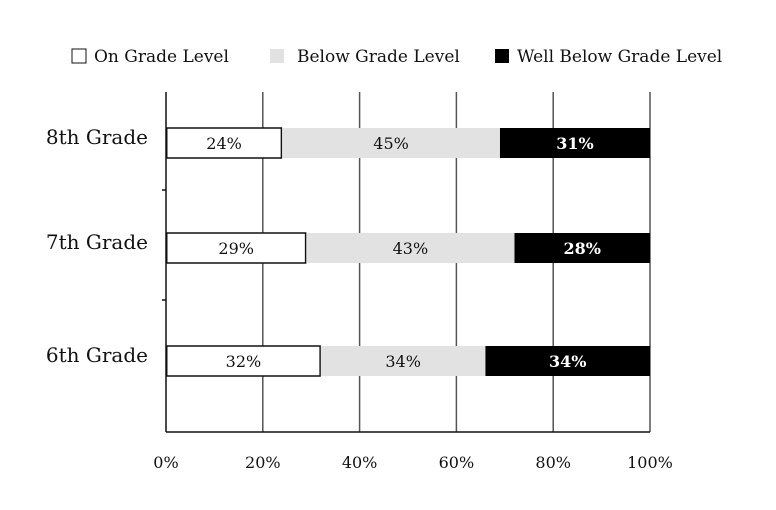 Image resolution: width=776 pixels, height=510 pixels. I want to click on data-label-8th-grade-below-grade-level: 45%, so click(391, 143).